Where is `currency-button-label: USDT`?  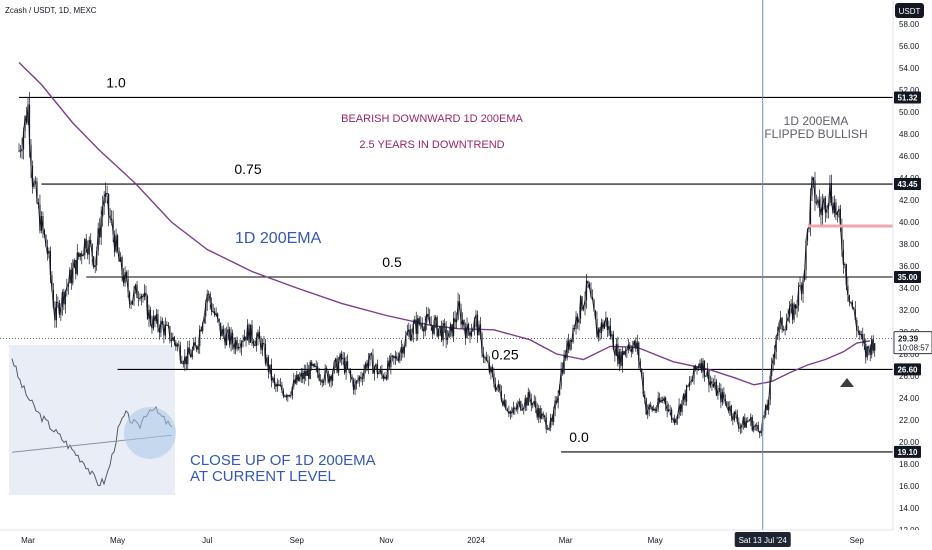
currency-button-label: USDT is located at coordinates (910, 11).